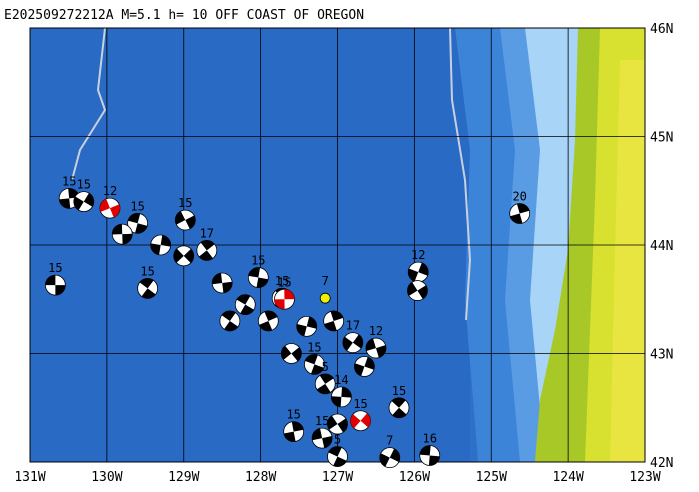 This screenshot has height=492, width=699. Describe the element at coordinates (325, 298) in the screenshot. I see `event-dot` at that location.